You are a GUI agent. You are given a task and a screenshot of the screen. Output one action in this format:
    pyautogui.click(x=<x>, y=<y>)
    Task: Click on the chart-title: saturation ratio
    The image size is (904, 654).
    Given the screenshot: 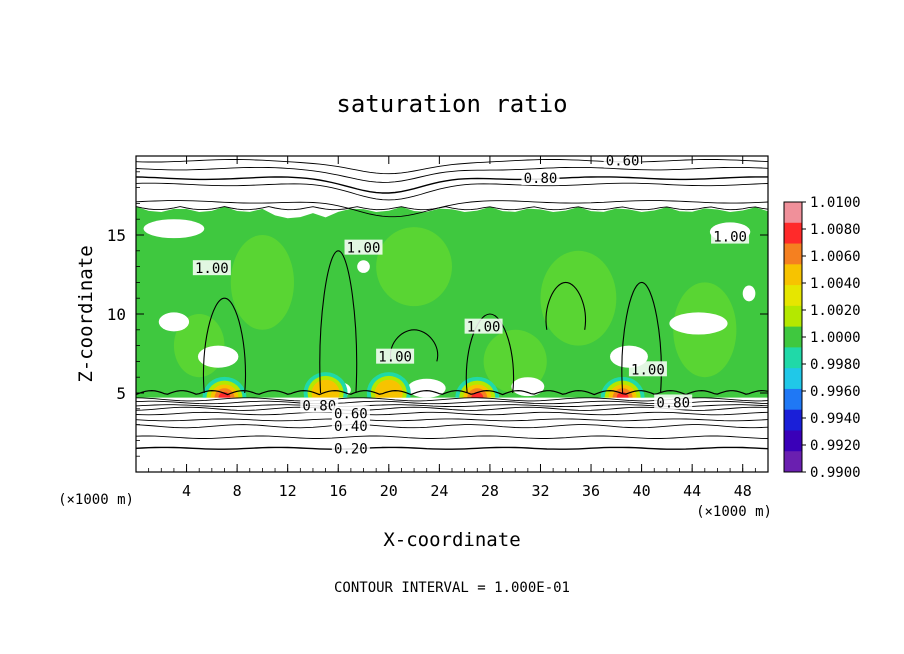 What is the action you would take?
    pyautogui.click(x=451, y=104)
    